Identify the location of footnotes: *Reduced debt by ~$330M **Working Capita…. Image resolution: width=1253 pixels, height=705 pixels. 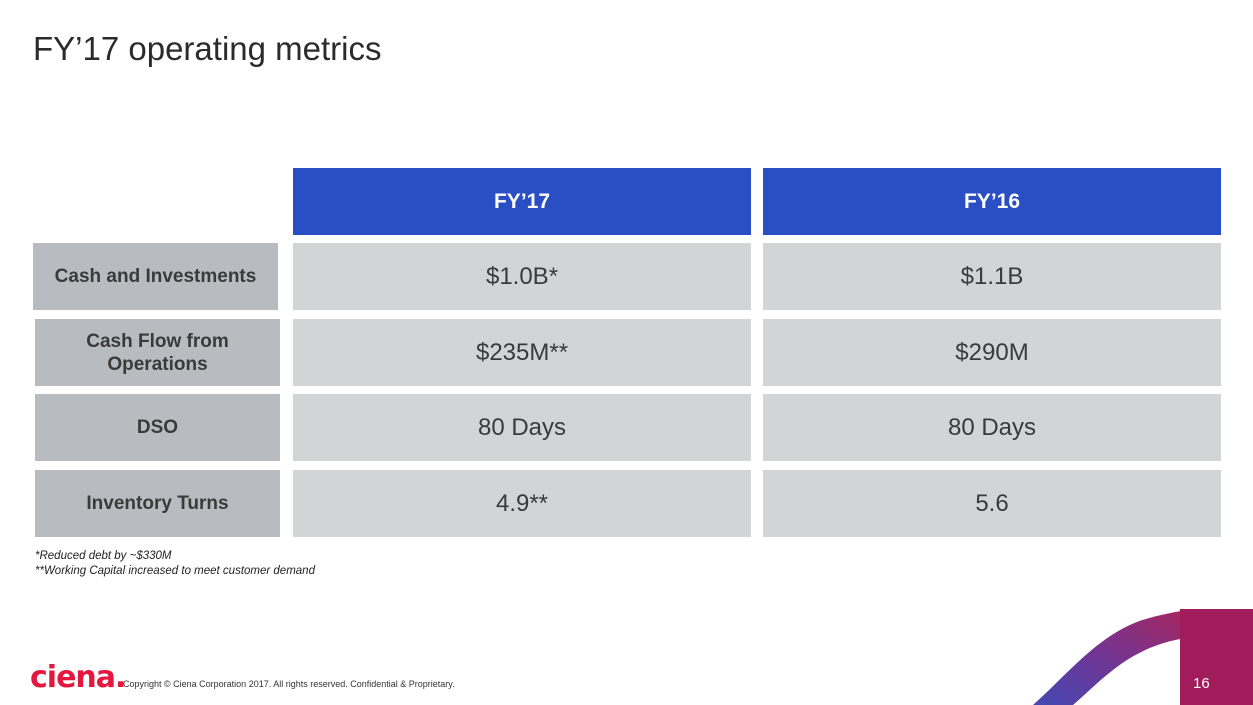
(175, 564).